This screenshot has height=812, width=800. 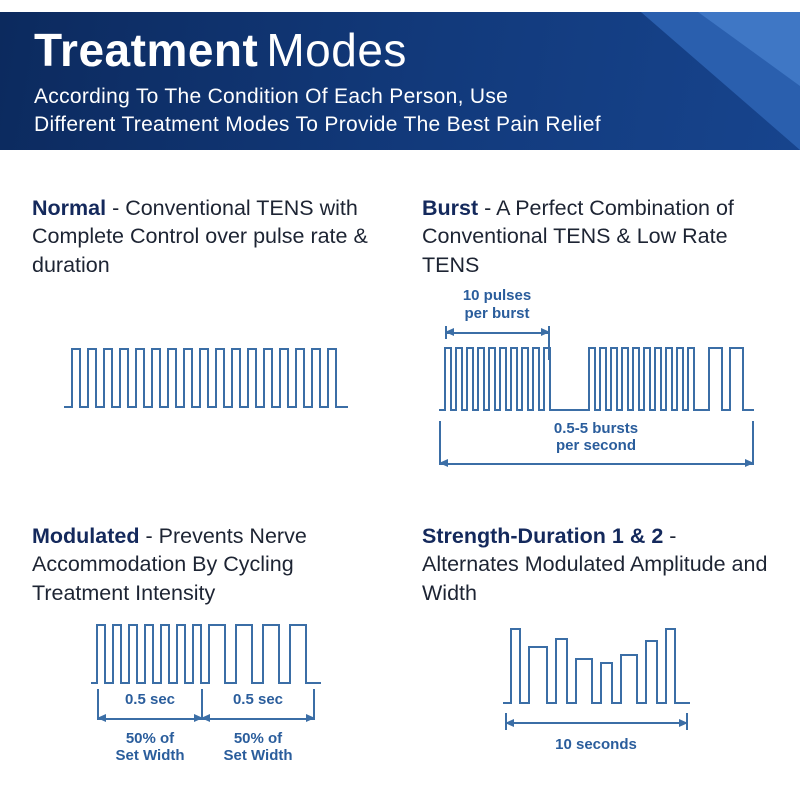 What do you see at coordinates (543, 535) in the screenshot?
I see `strength-mode-name: Strength-Duration 1 & 2` at bounding box center [543, 535].